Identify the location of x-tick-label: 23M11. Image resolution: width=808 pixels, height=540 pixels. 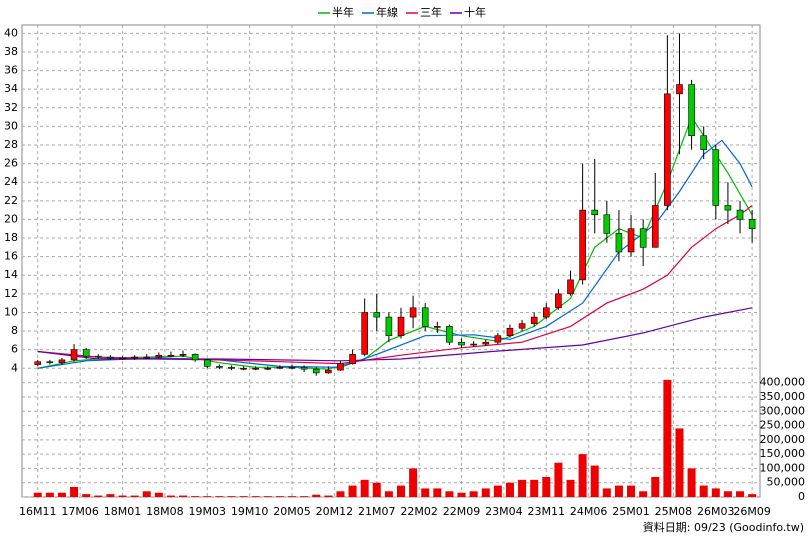
(547, 511).